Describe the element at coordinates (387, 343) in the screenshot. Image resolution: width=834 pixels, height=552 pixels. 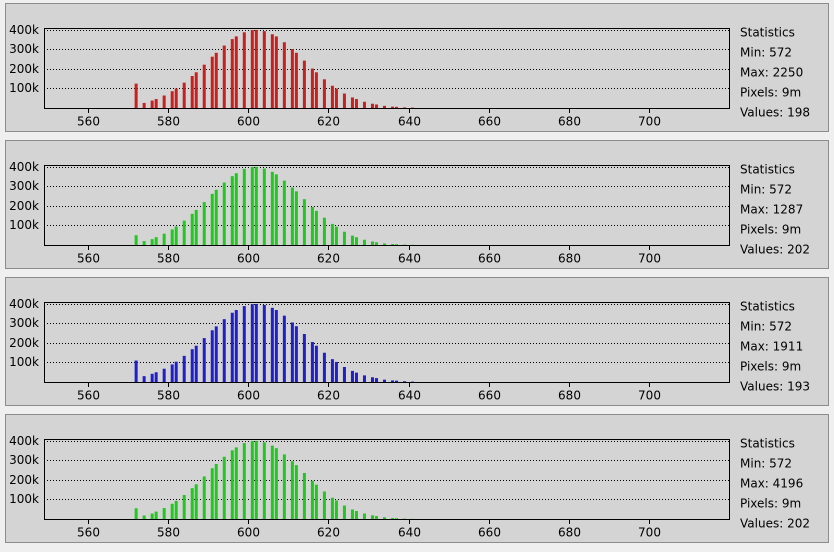
I see `plot-area` at that location.